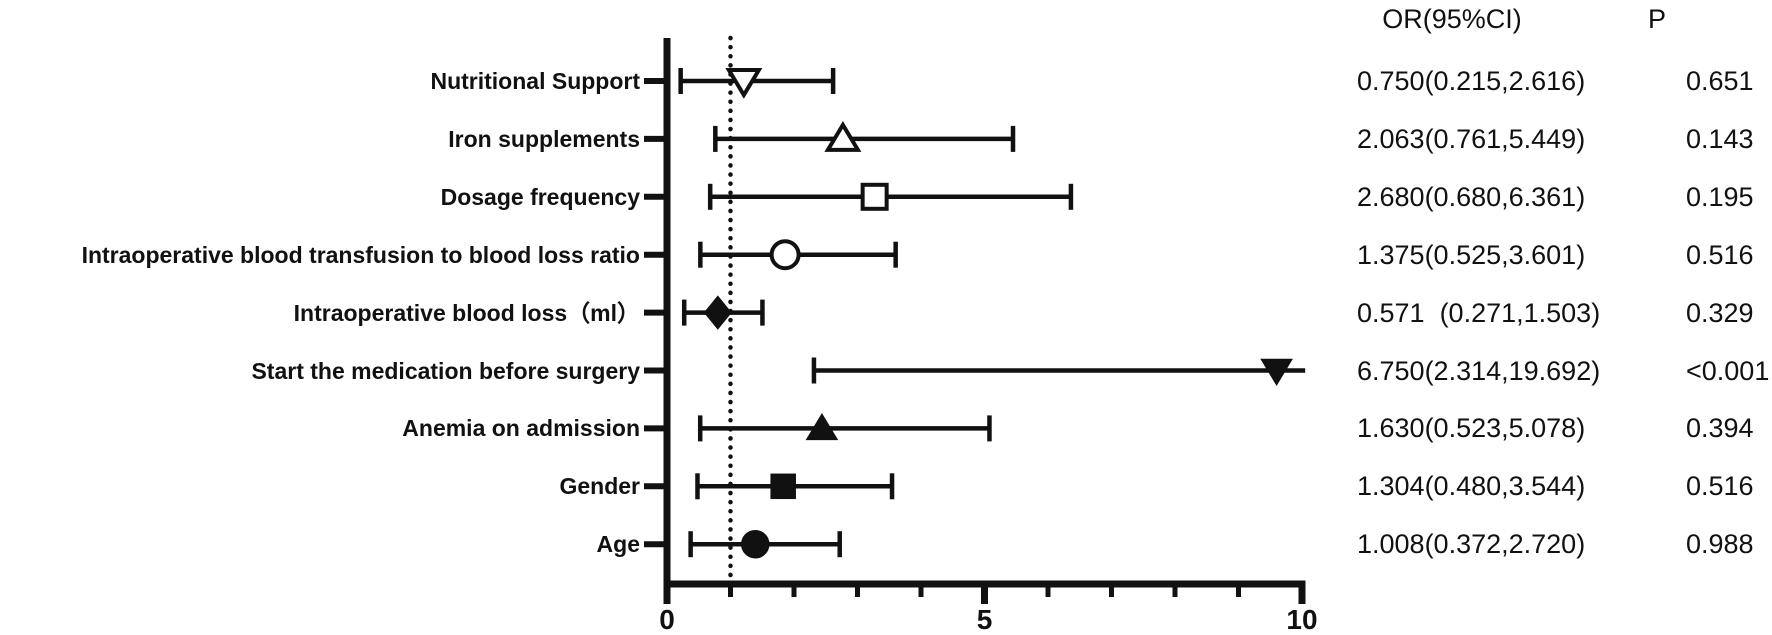 The width and height of the screenshot is (1772, 635). Describe the element at coordinates (521, 428) in the screenshot. I see `row-label: Anemia on admission` at that location.